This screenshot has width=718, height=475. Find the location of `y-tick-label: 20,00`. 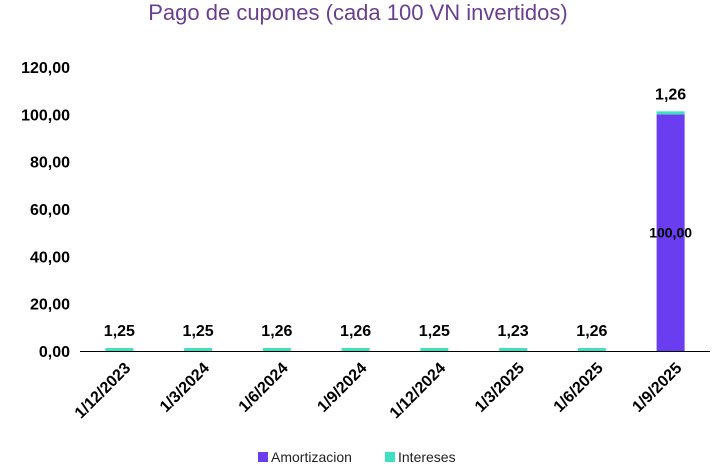

y-tick-label: 20,00 is located at coordinates (50, 305).